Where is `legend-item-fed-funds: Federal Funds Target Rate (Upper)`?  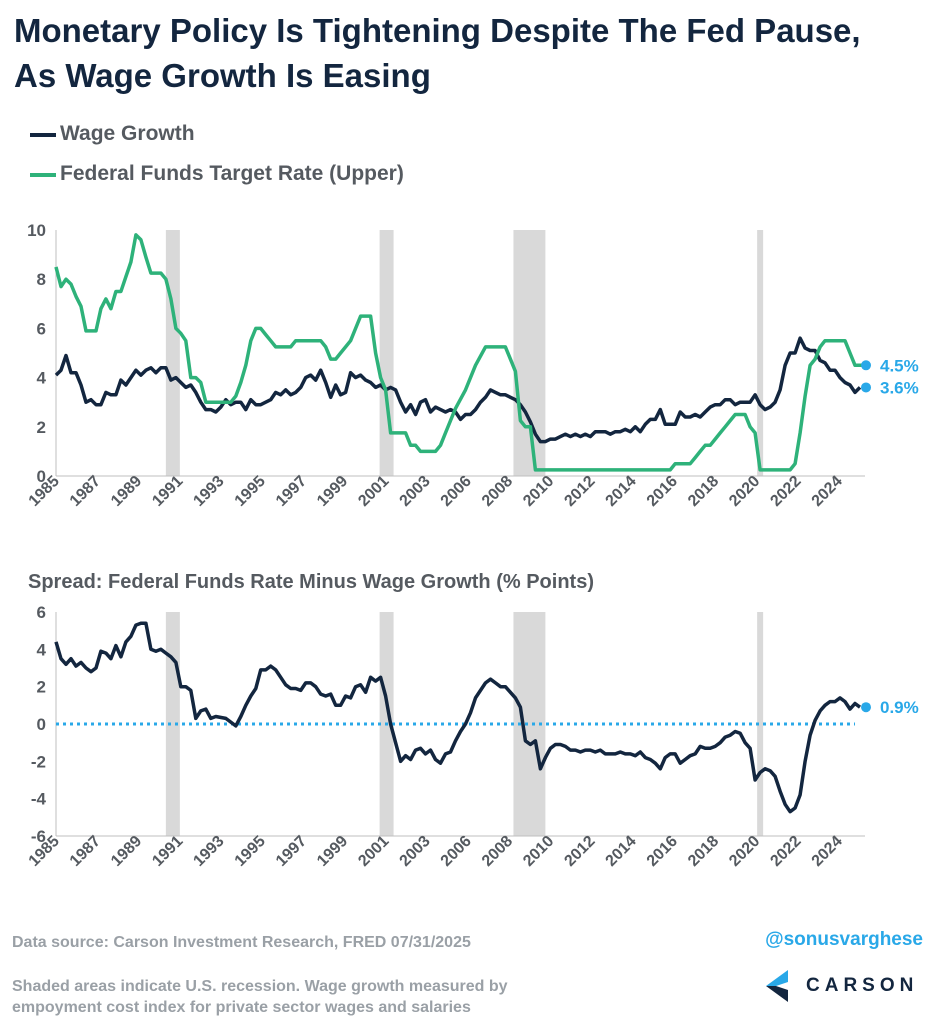
legend-item-fed-funds: Federal Funds Target Rate (Upper) is located at coordinates (290, 175).